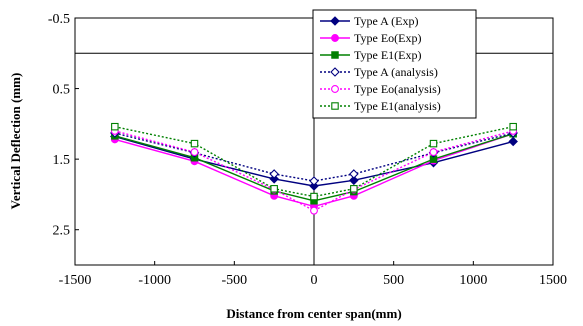 This screenshot has width=583, height=326. I want to click on x-tick-label: -1000, so click(154, 280).